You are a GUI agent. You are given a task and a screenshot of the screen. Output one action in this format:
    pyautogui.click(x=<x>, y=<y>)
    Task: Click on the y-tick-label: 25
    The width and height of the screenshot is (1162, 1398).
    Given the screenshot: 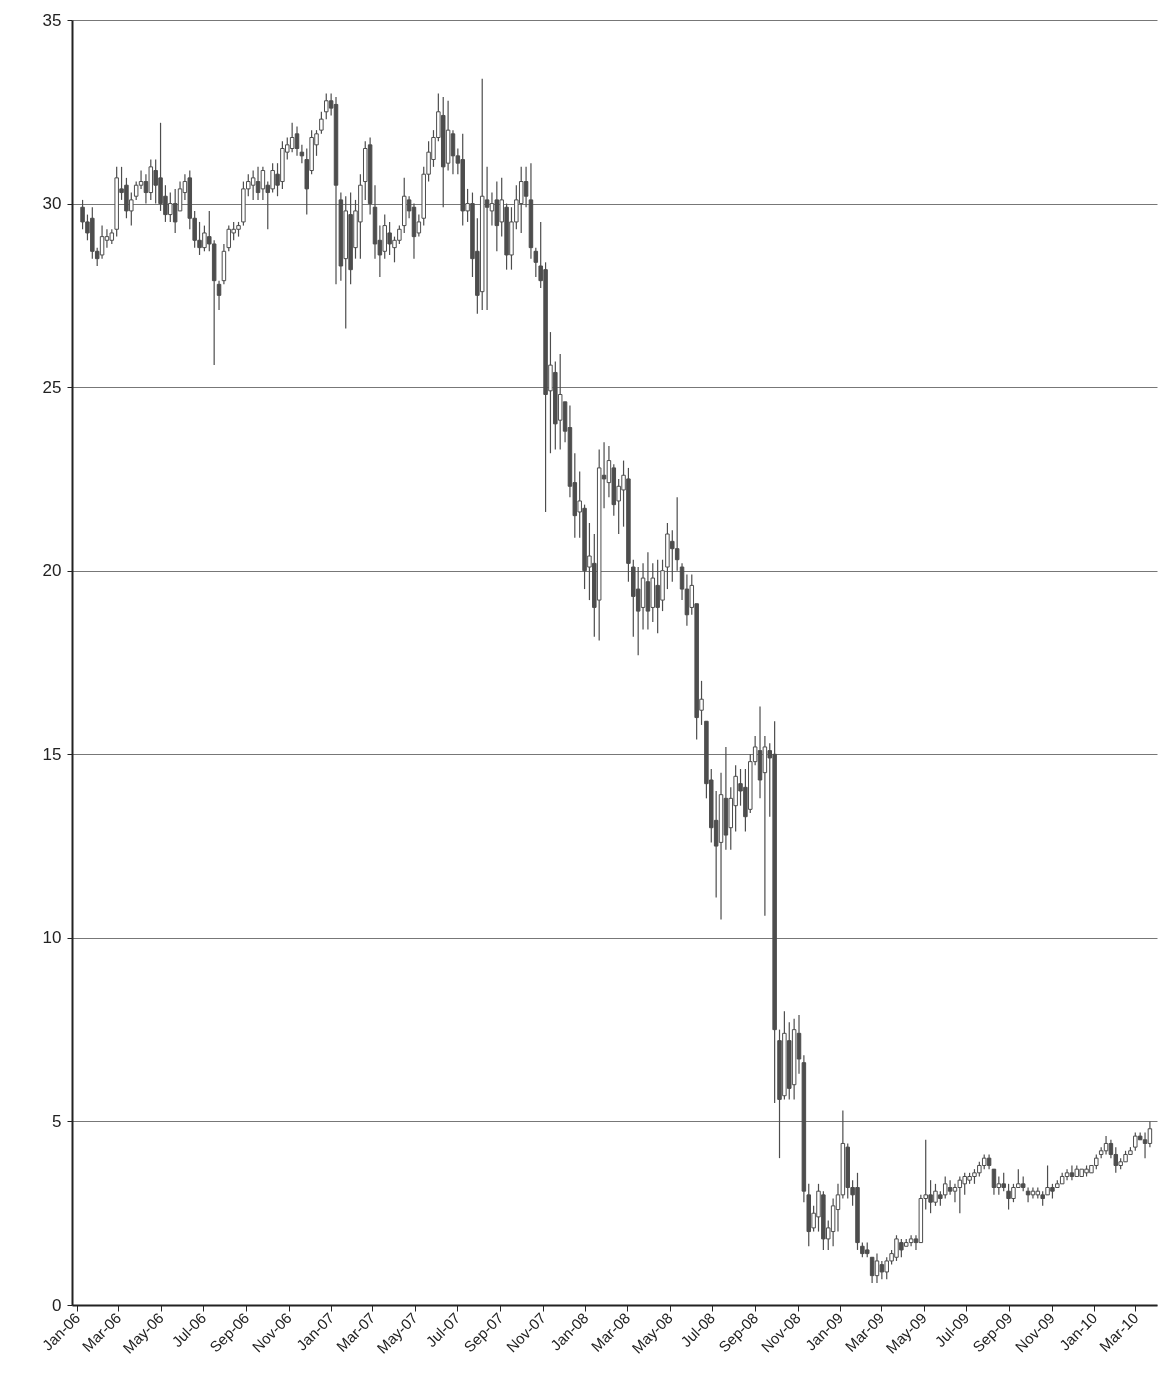 What is the action you would take?
    pyautogui.click(x=52, y=387)
    